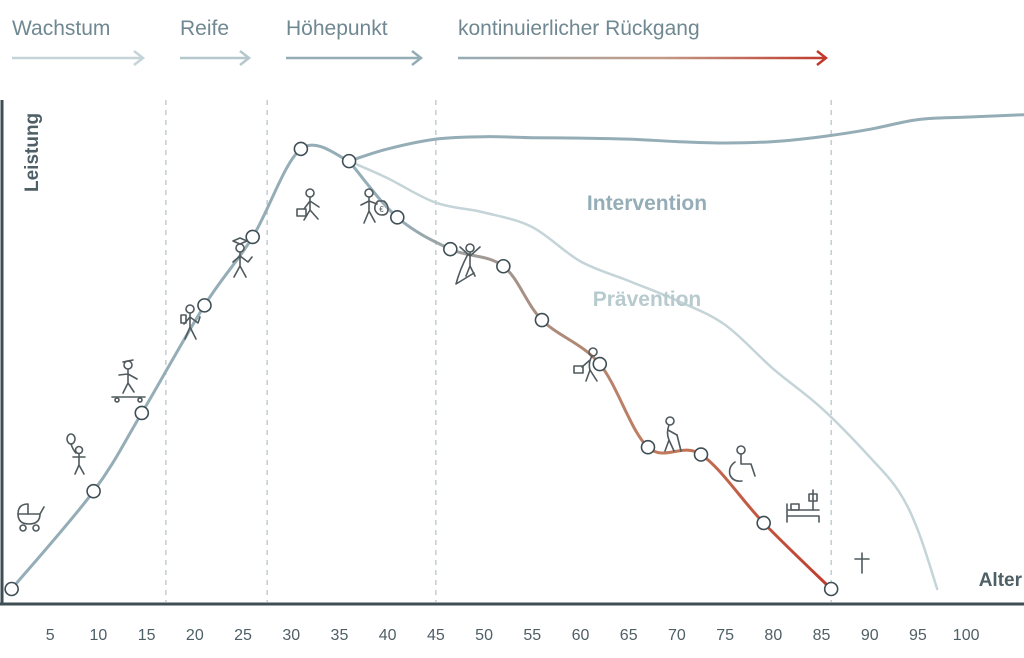 This screenshot has height=658, width=1024. I want to click on x-tick-25: 25, so click(243, 635).